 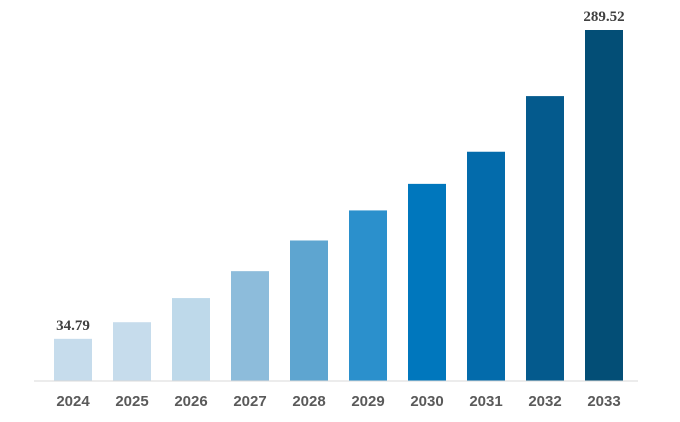 I want to click on tick-label-2027: 2027, so click(x=249, y=401).